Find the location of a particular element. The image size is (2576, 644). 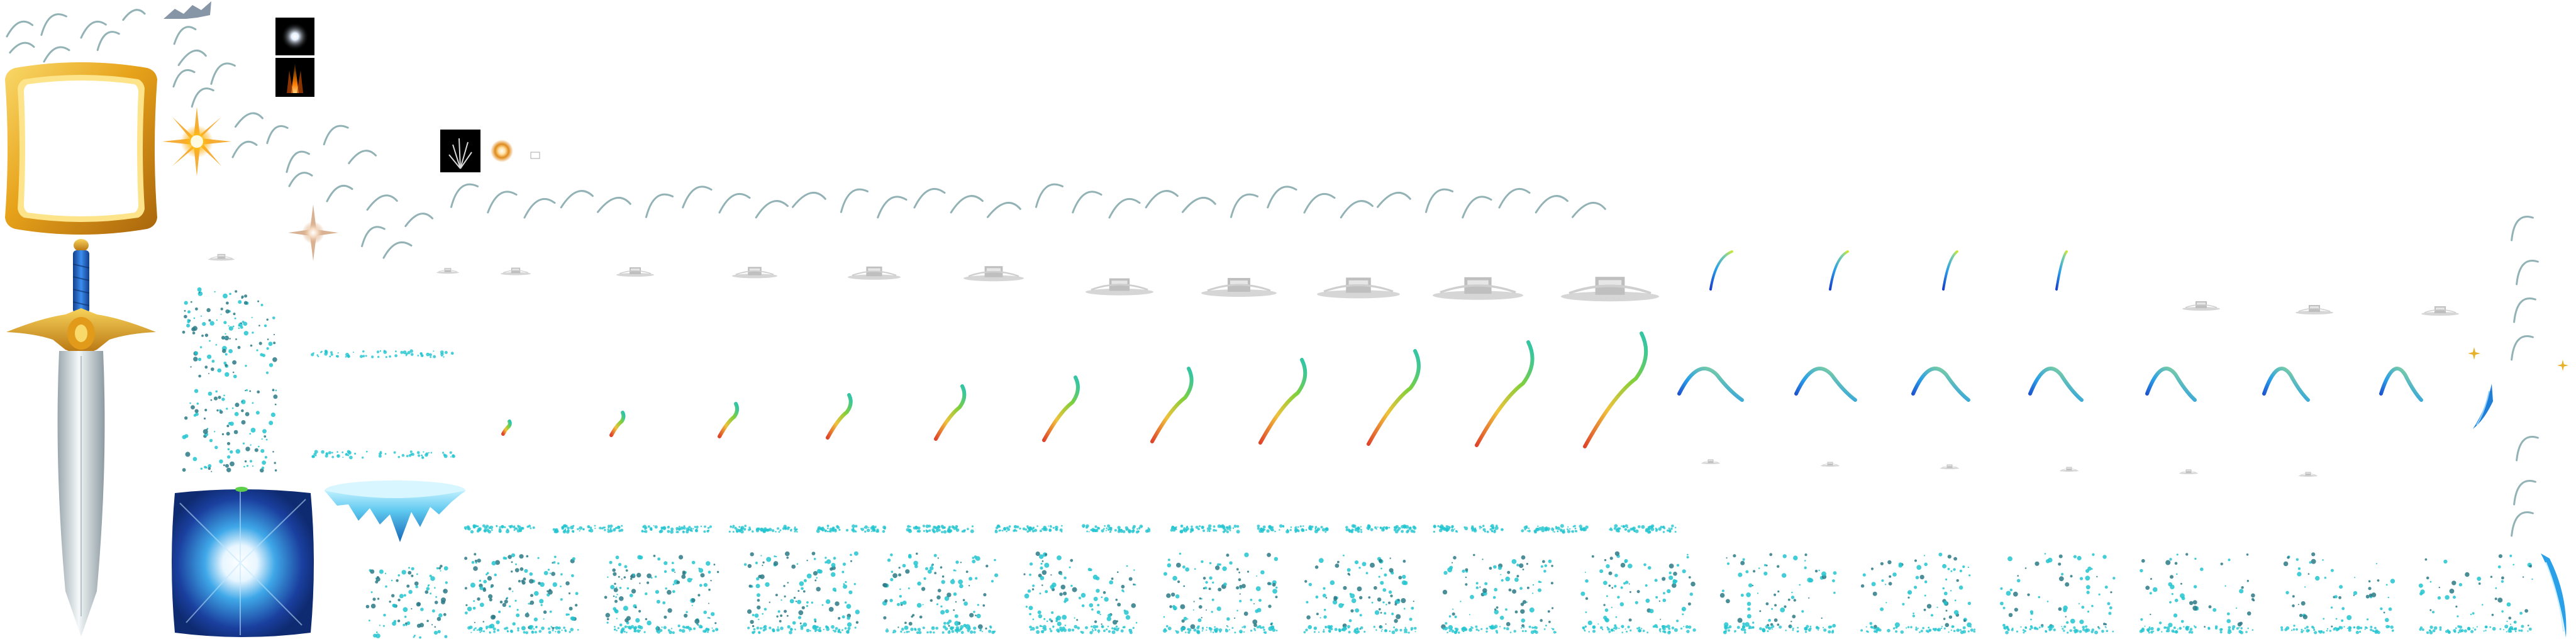

fire-streak-icon is located at coordinates (294, 77).